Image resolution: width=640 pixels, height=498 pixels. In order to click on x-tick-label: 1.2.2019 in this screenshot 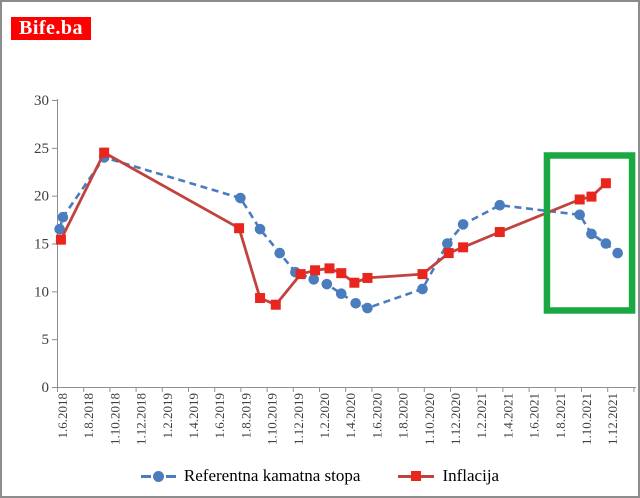, I will do `click(167, 416)`.